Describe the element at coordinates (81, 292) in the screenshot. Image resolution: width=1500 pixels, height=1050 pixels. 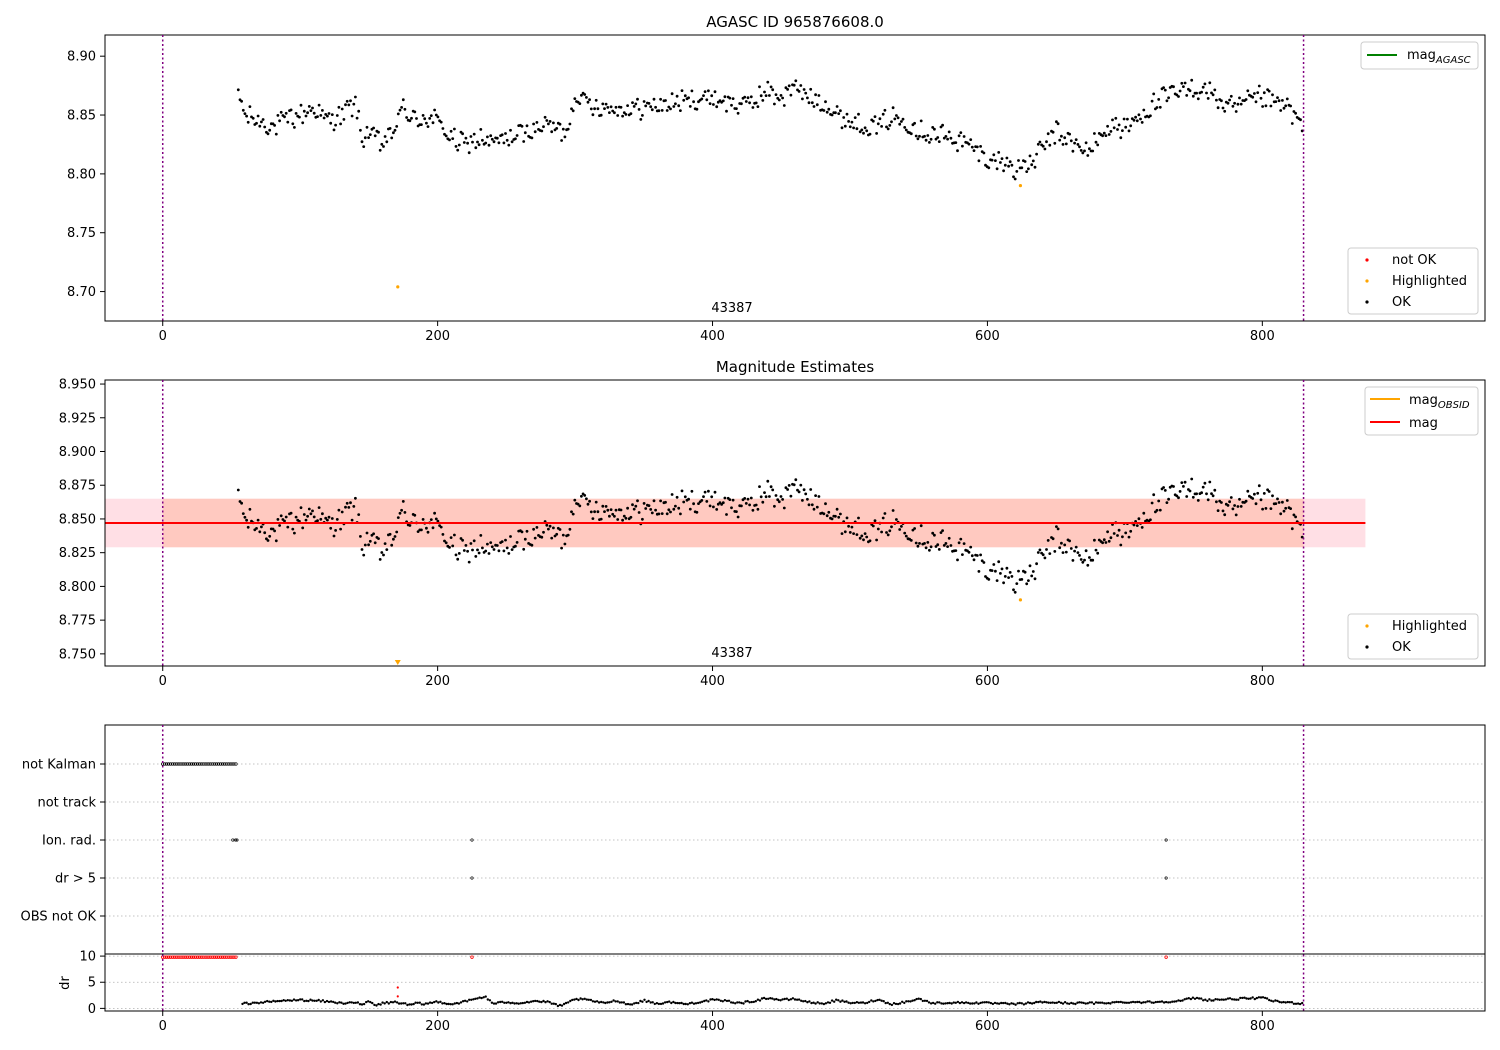
I see `agasc-ytick-label-0: 8.70` at that location.